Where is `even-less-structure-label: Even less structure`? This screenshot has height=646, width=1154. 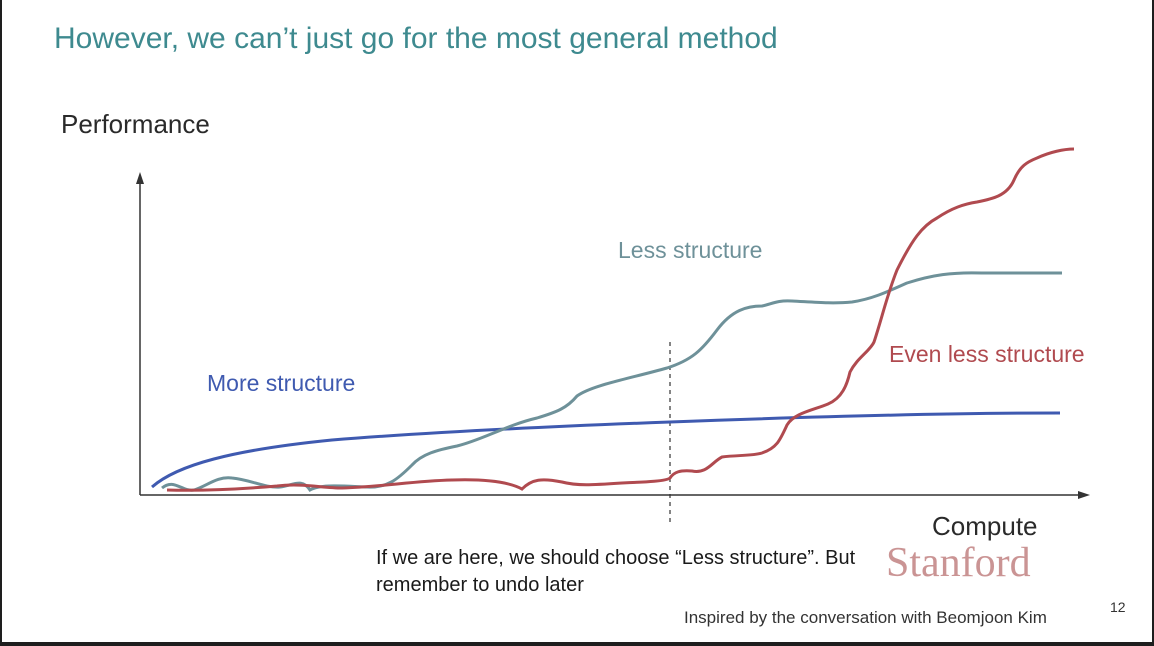
even-less-structure-label: Even less structure is located at coordinates (987, 354).